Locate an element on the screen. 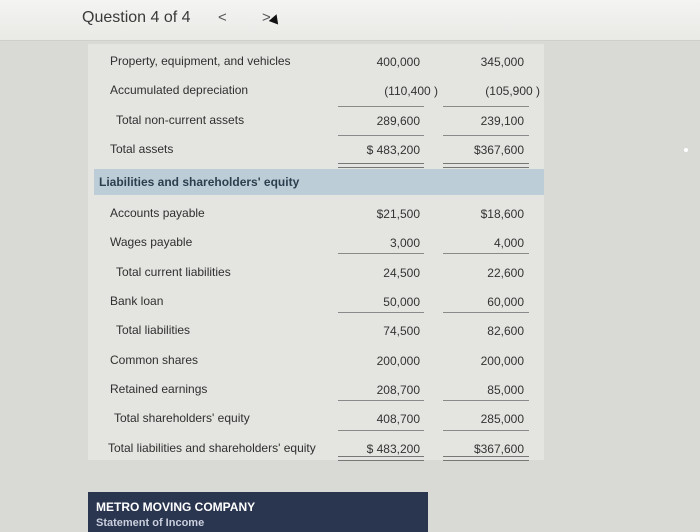  value-prior-year: 285,000 is located at coordinates (502, 419).